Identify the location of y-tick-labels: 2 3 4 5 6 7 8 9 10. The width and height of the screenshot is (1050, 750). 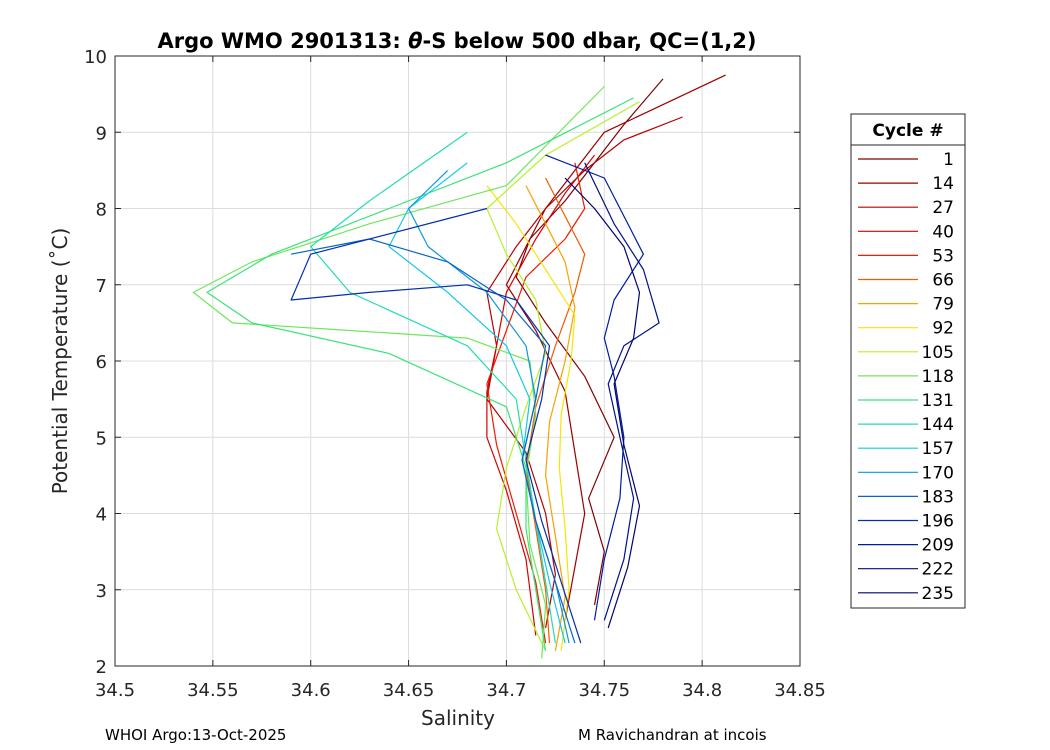
(95, 362).